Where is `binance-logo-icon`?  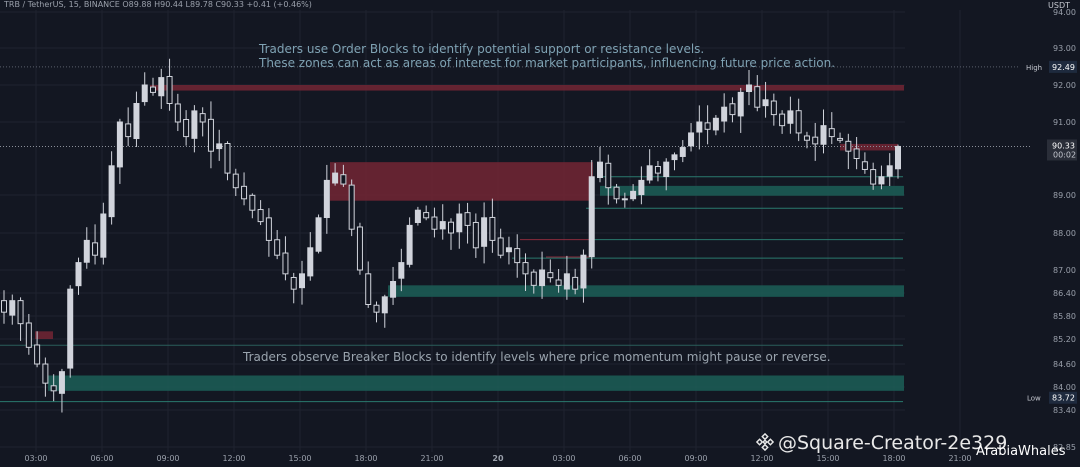
binance-logo-icon is located at coordinates (765, 442).